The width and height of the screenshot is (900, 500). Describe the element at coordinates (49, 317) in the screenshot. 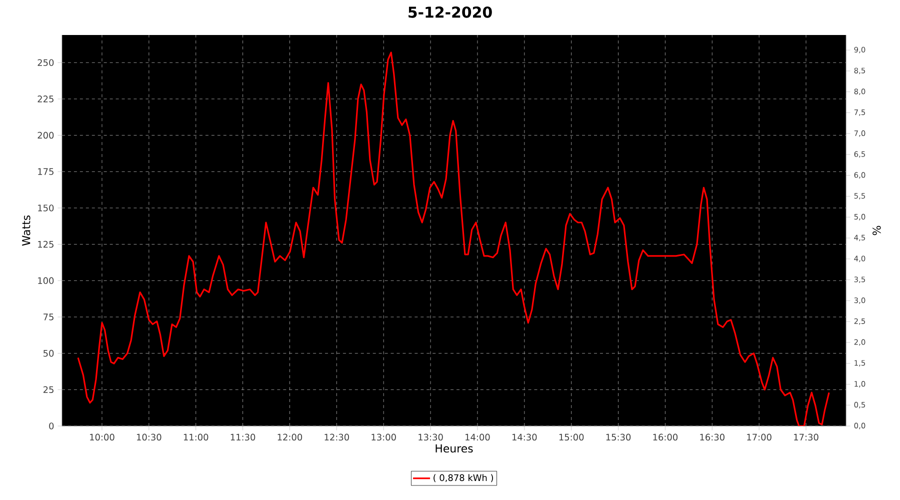

I see `y-tick-label: 75` at that location.